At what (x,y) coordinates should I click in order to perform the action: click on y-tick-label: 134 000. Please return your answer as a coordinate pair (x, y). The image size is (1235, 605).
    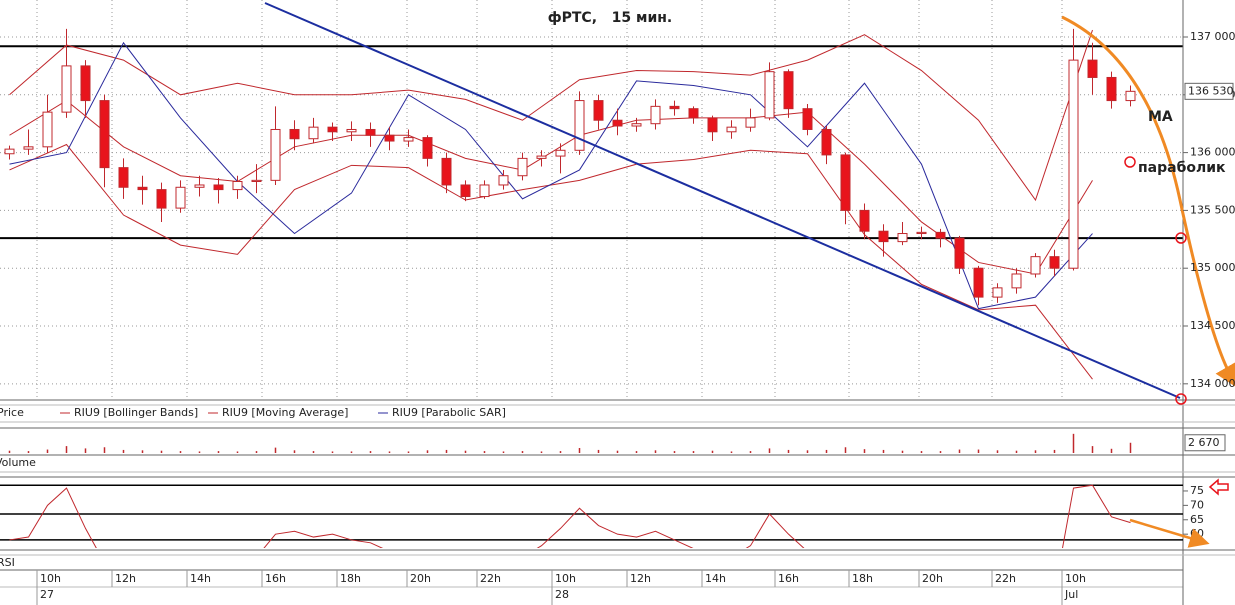
    Looking at the image, I should click on (1212, 383).